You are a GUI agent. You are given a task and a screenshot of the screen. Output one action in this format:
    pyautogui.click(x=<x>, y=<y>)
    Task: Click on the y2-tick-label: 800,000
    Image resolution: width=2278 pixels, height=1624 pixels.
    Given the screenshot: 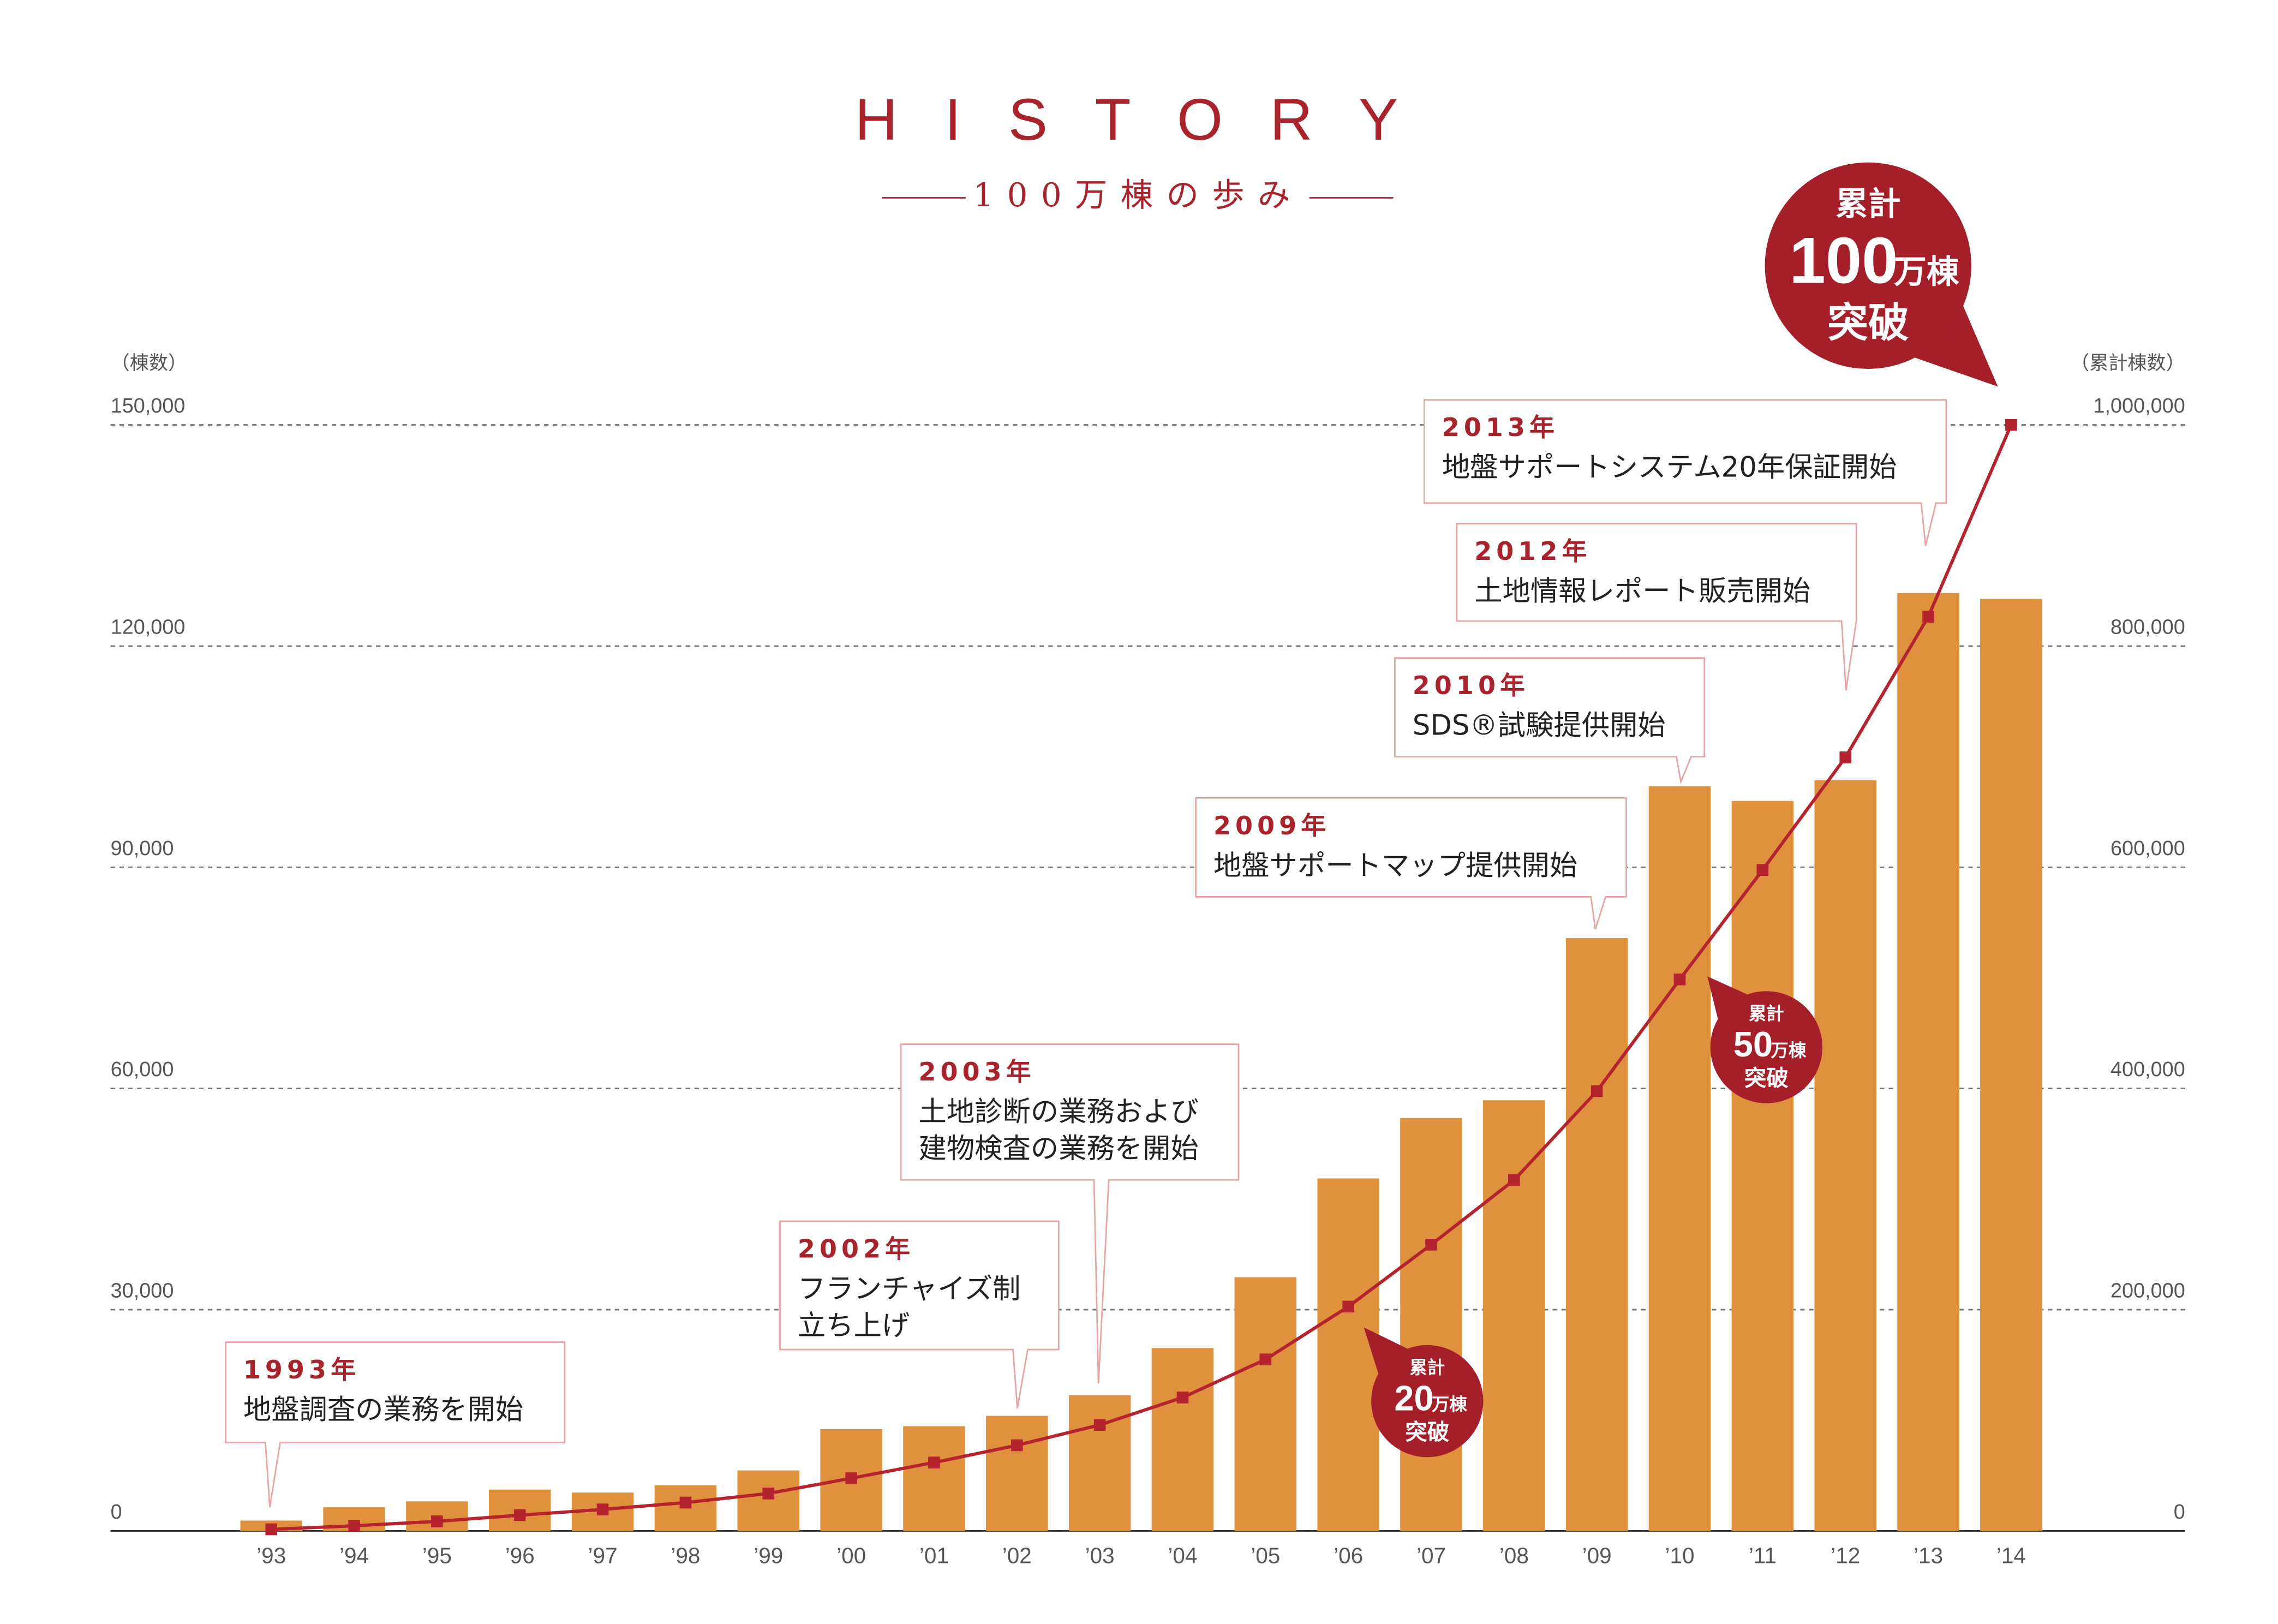 What is the action you would take?
    pyautogui.click(x=2147, y=627)
    